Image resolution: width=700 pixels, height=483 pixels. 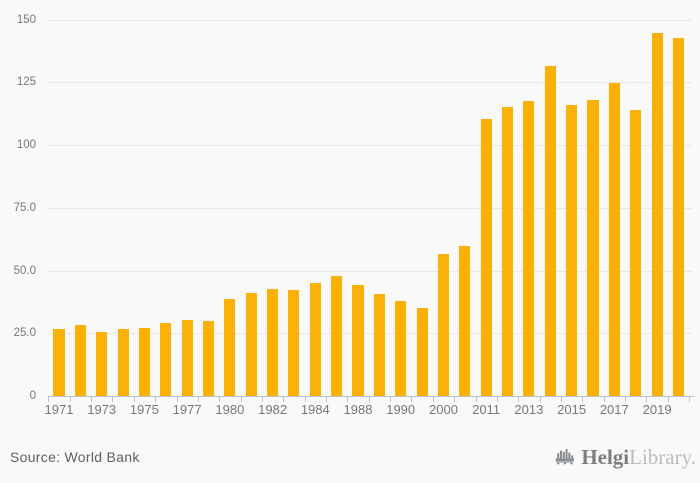 I want to click on x-axis-tick-label: 1984, so click(x=315, y=409).